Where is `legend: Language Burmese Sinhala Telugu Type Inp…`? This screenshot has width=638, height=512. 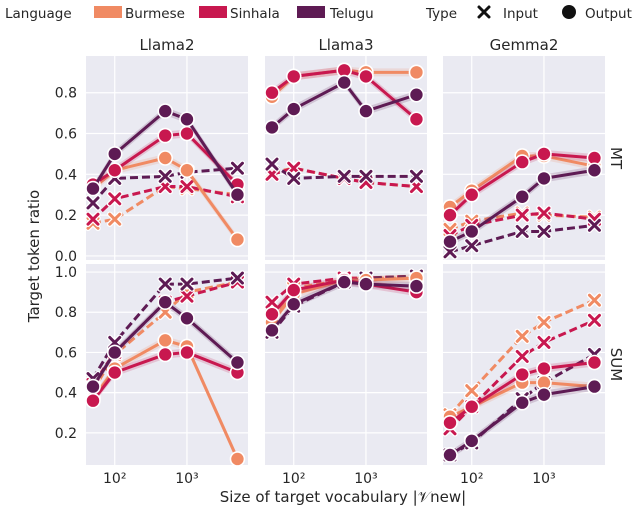
legend: Language Burmese Sinhala Telugu Type Inp… is located at coordinates (318, 13).